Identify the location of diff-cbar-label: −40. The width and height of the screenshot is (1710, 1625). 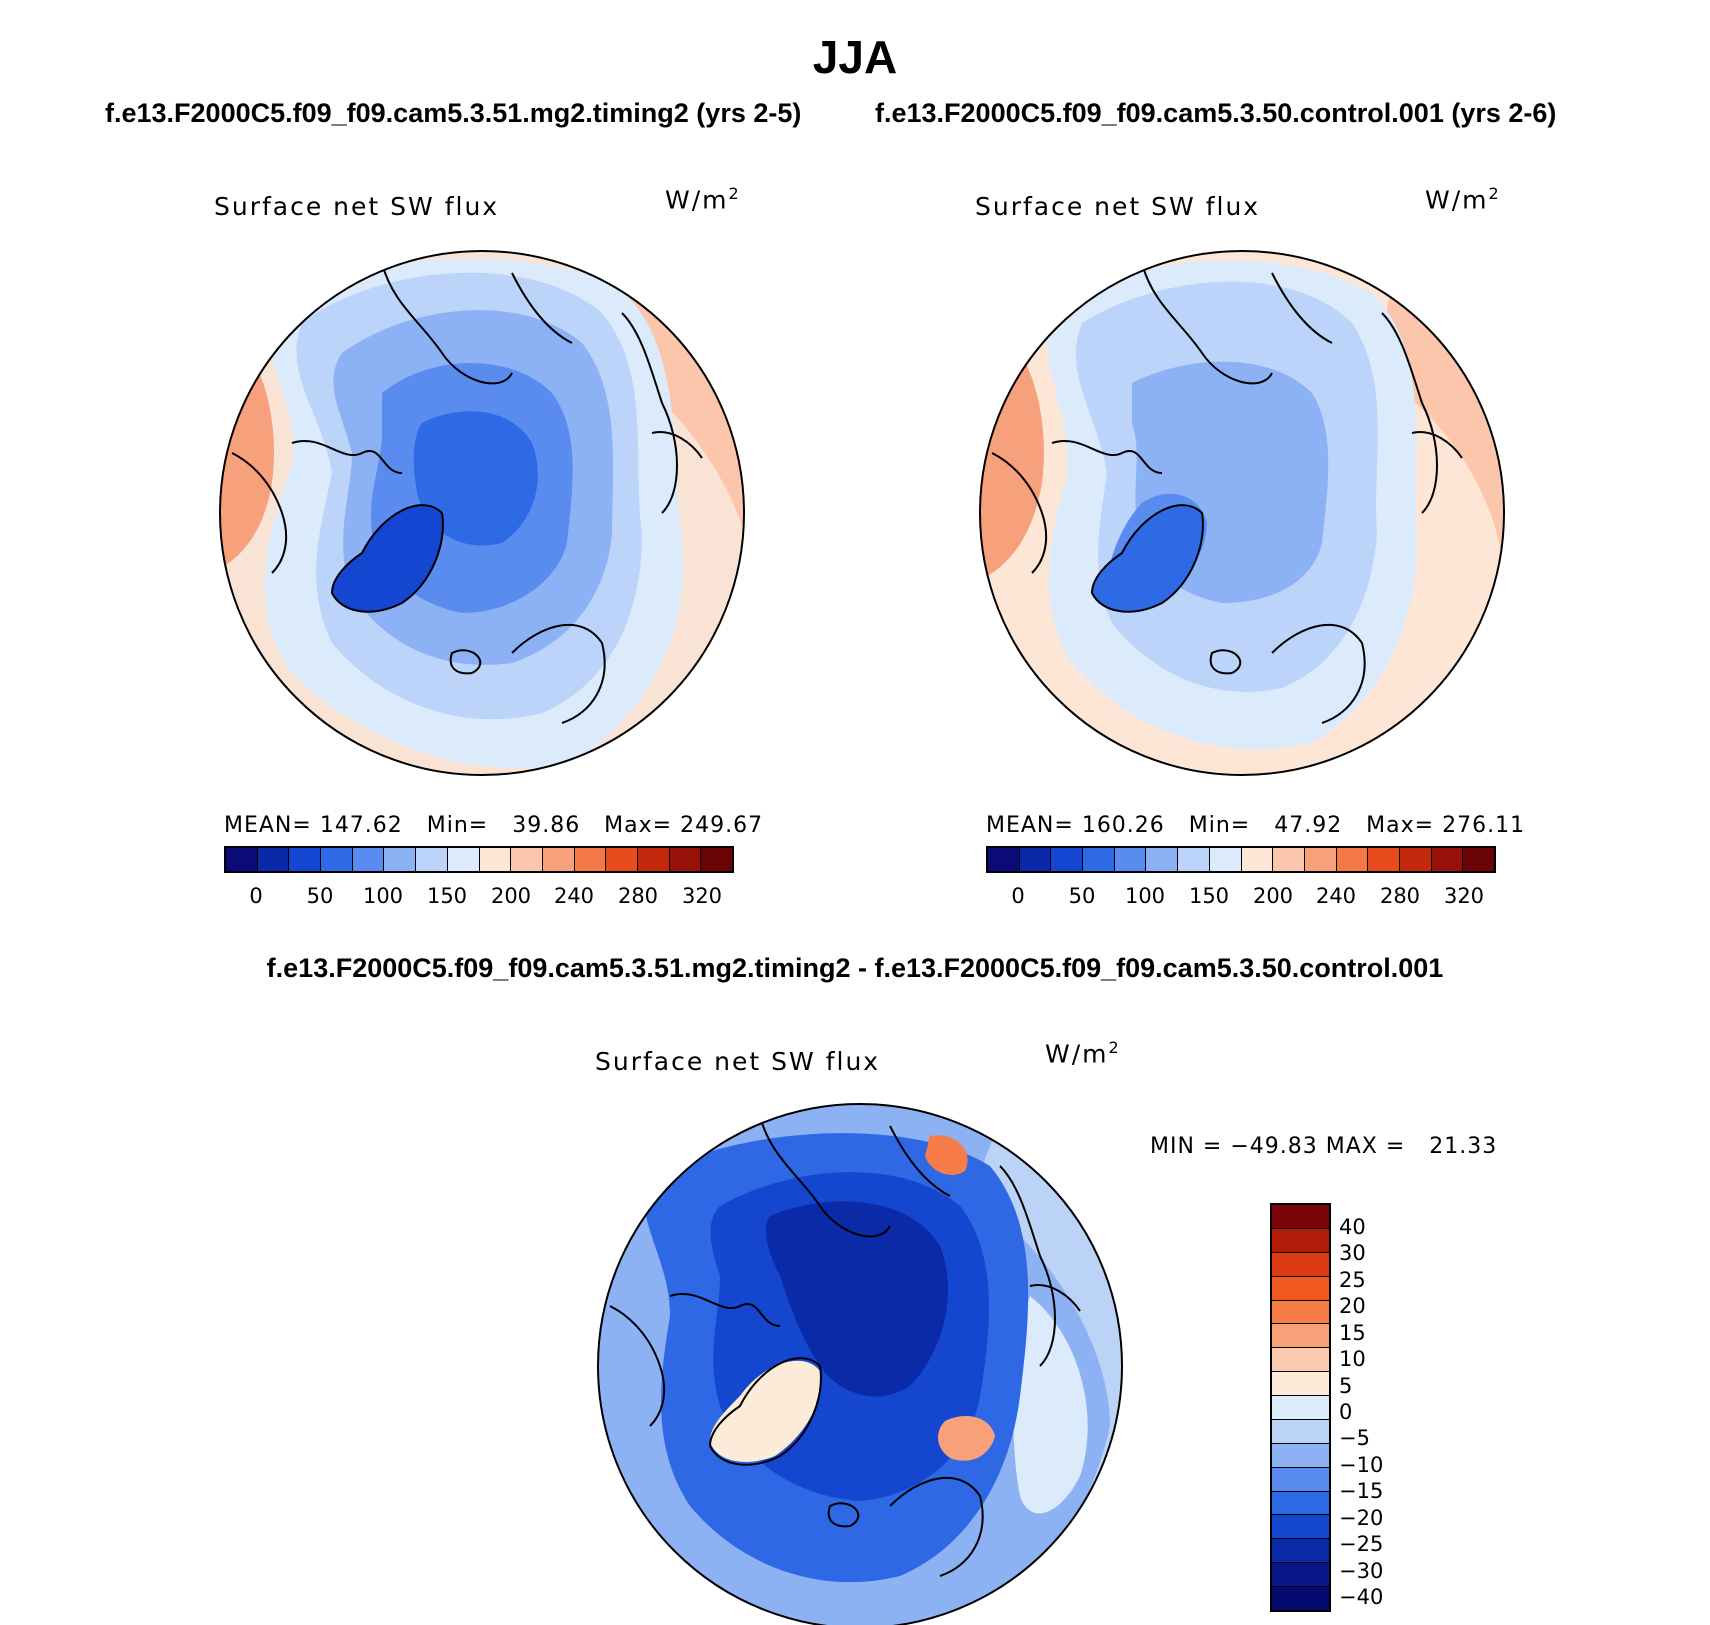
(1361, 1597).